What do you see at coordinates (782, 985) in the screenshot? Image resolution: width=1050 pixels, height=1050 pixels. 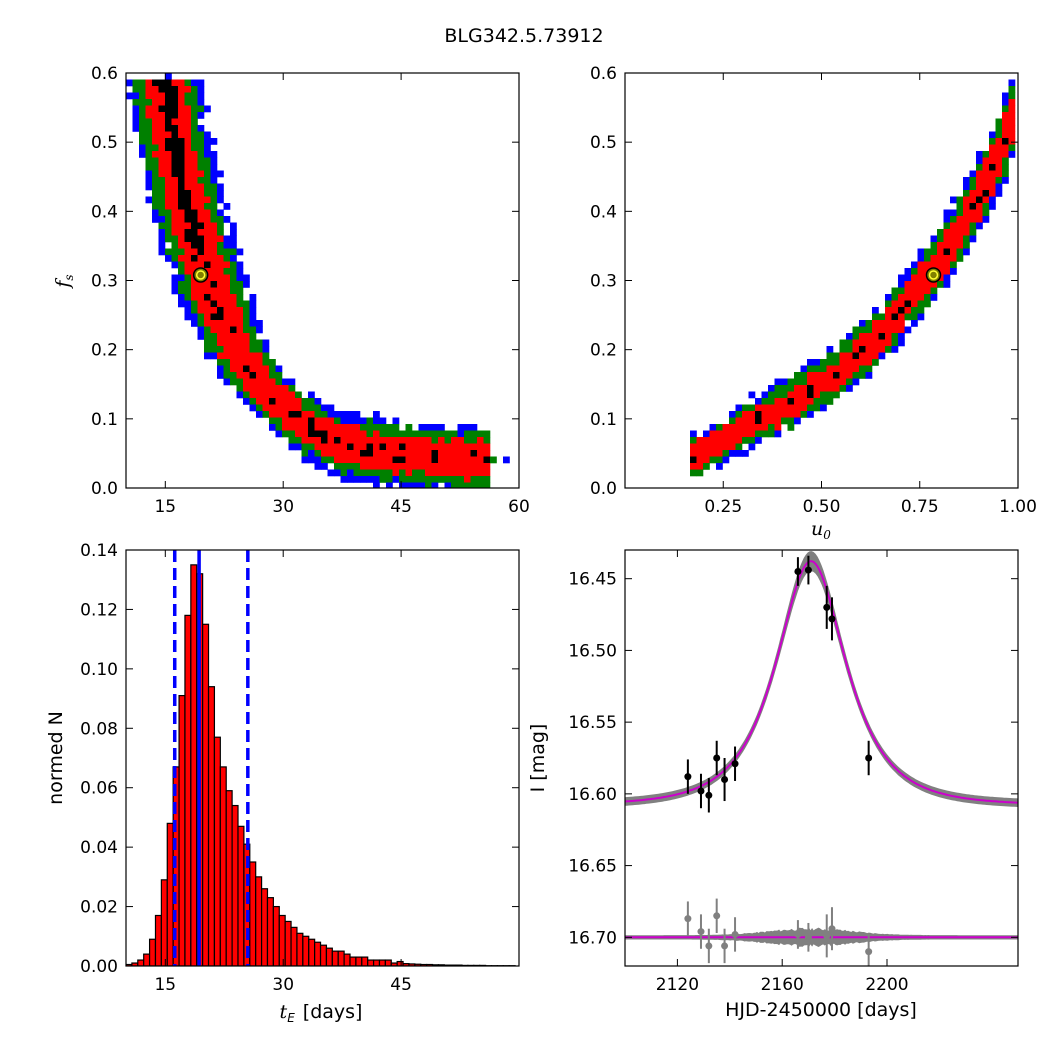 I see `x-tick-label: 2160` at bounding box center [782, 985].